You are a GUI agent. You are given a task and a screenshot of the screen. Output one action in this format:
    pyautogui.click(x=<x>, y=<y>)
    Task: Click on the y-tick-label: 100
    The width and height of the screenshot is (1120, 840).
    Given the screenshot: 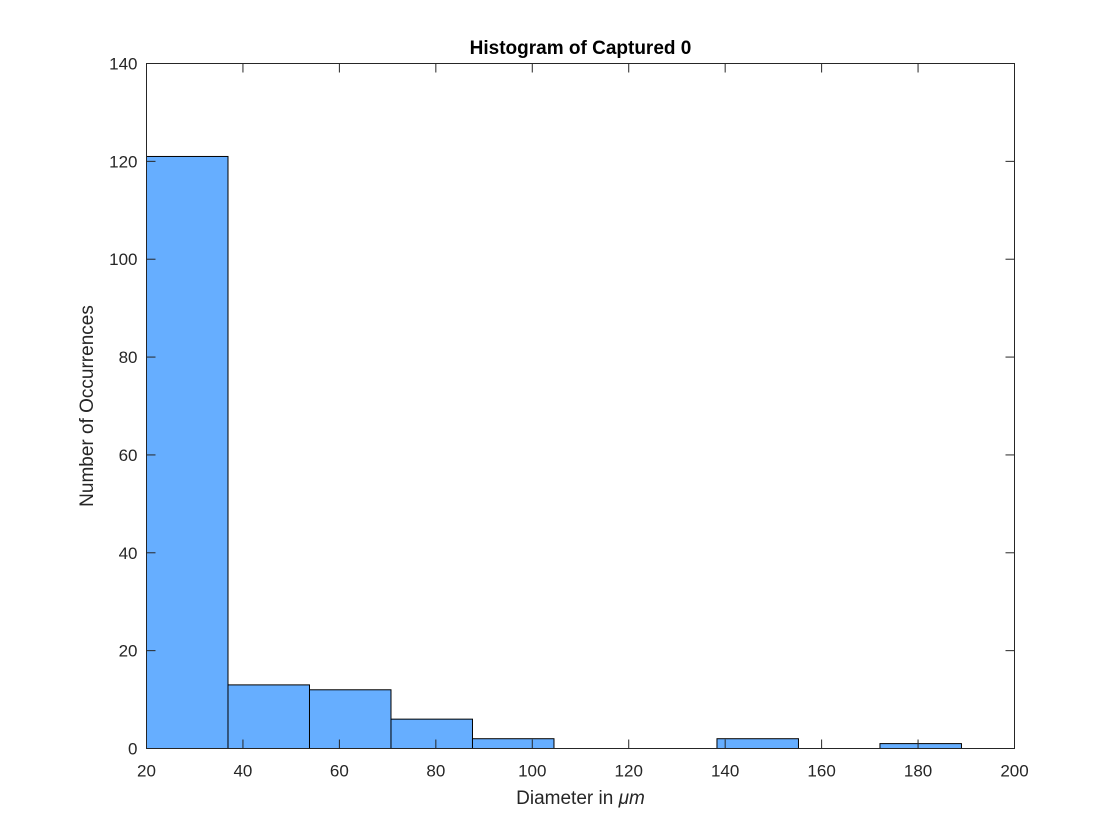 What is the action you would take?
    pyautogui.click(x=123, y=259)
    